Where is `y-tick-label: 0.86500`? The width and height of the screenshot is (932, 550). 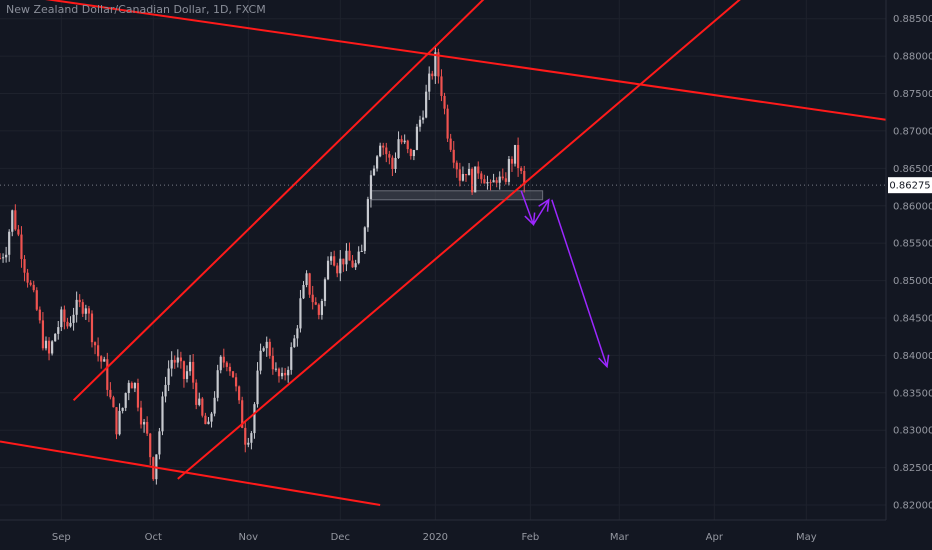 y-tick-label: 0.86500 is located at coordinates (912, 169).